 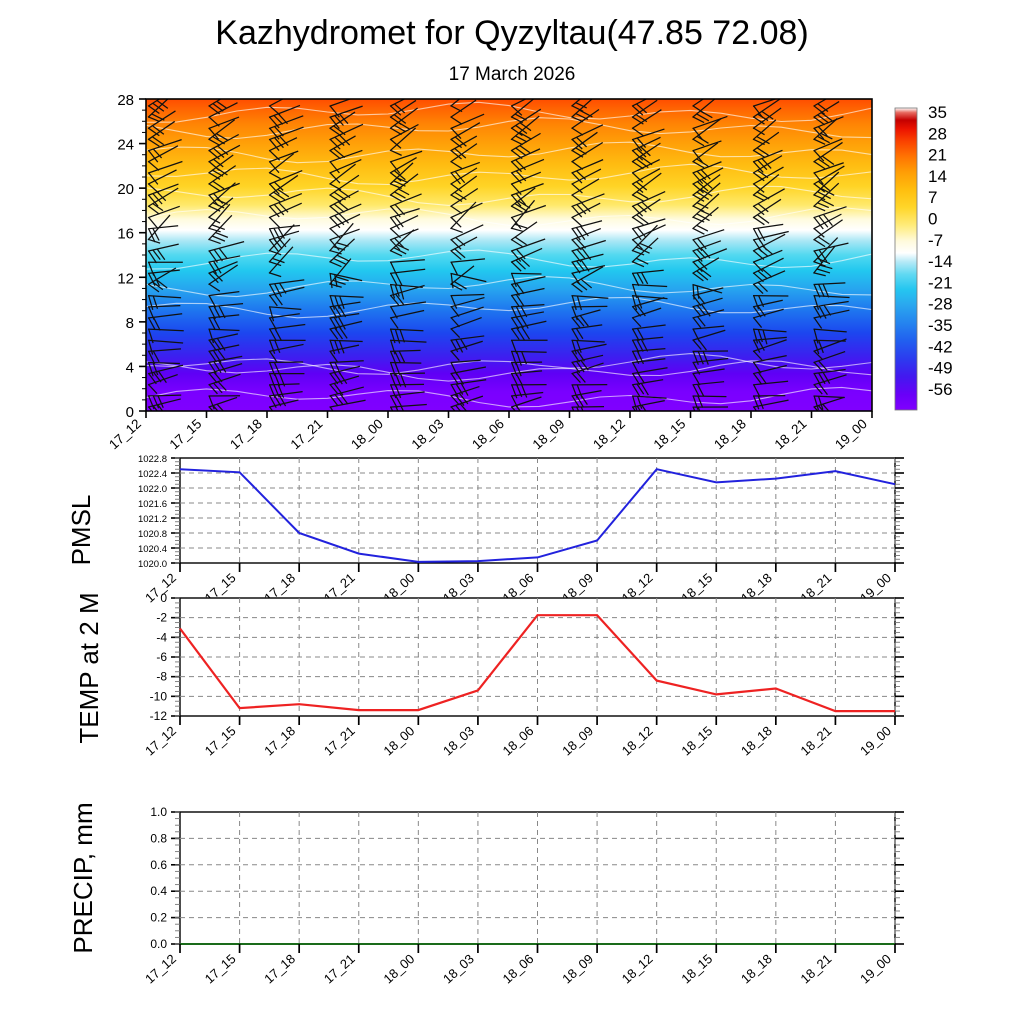 I want to click on x-tick-label: 17_18, so click(x=279, y=740).